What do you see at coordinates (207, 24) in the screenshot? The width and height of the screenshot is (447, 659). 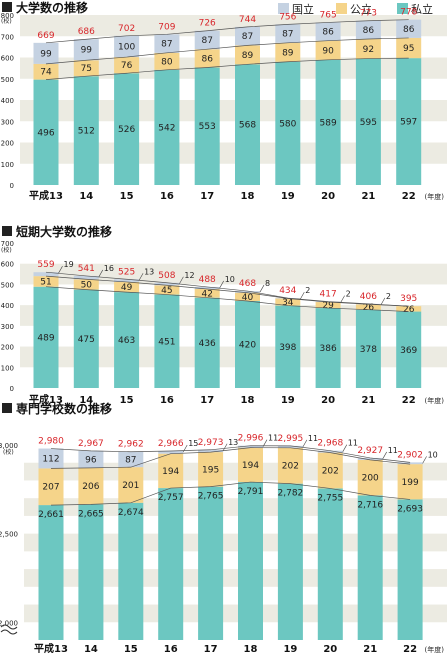 I see `total-label: 726` at bounding box center [207, 24].